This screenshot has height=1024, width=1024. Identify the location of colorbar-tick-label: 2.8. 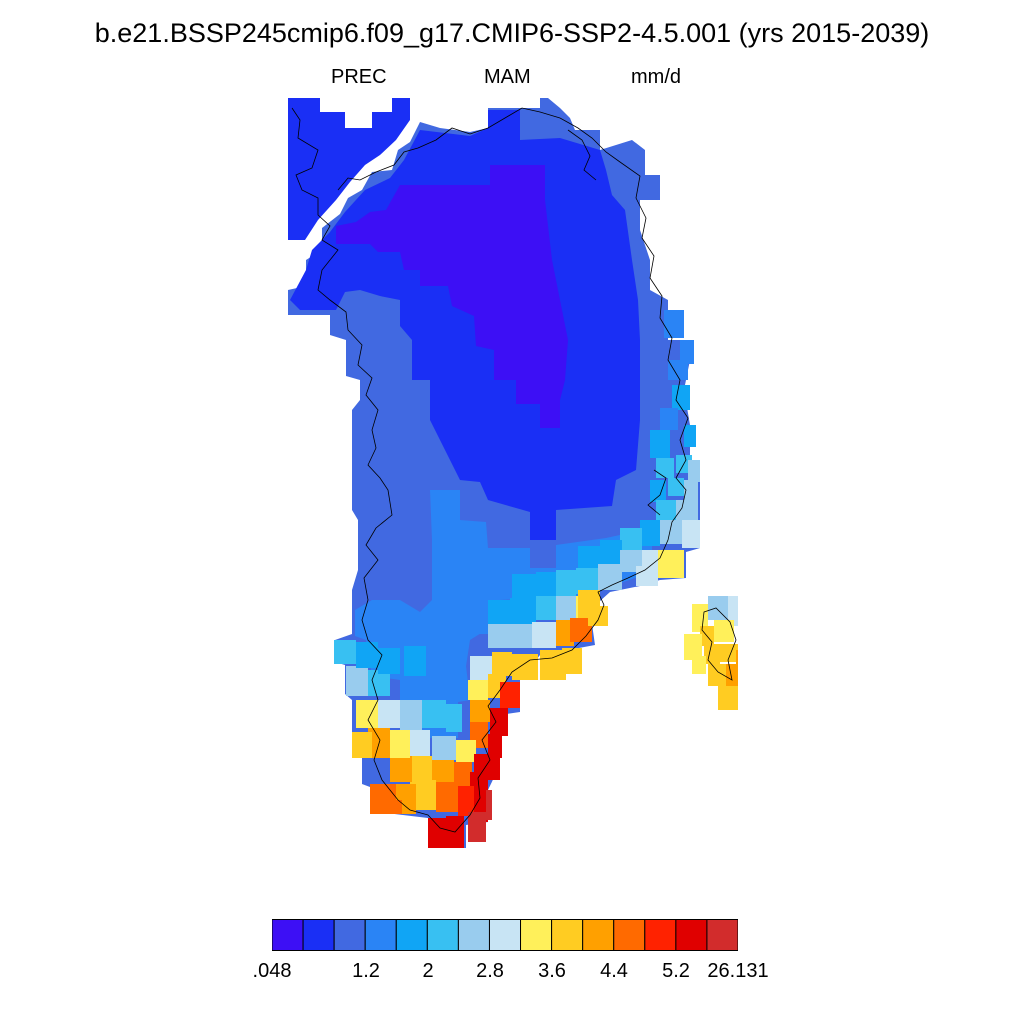
(490, 971).